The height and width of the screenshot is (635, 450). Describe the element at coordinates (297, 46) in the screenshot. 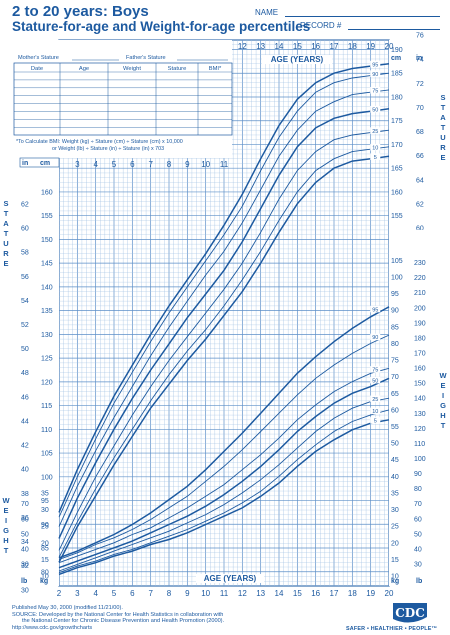

I see `age-tick-top: 15` at that location.